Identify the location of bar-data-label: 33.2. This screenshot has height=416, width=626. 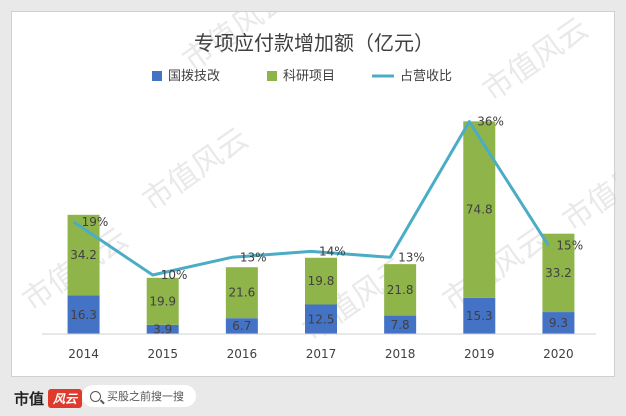
(558, 273).